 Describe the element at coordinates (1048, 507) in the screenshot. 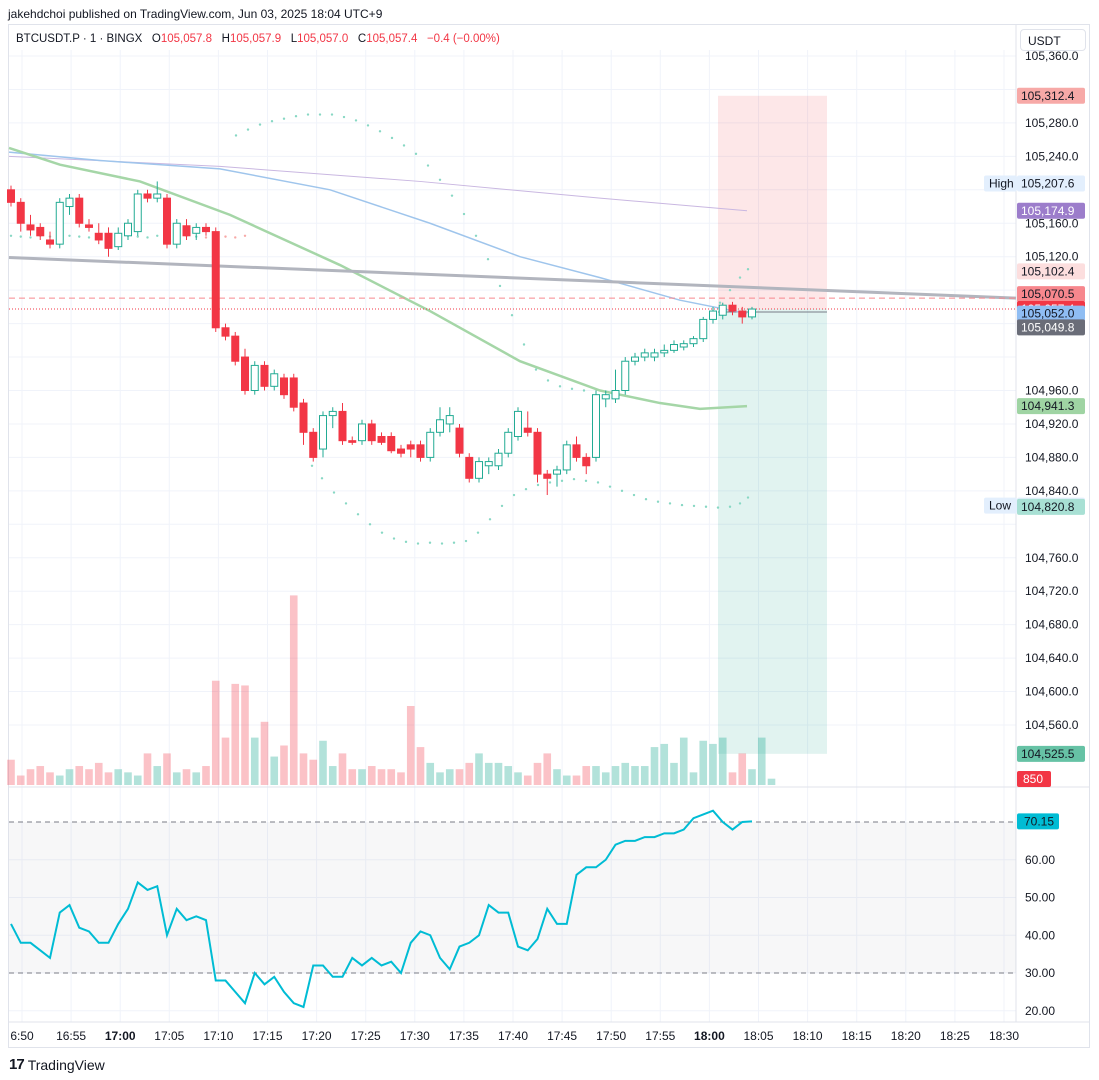

I see `price-label: 104,820.8` at that location.